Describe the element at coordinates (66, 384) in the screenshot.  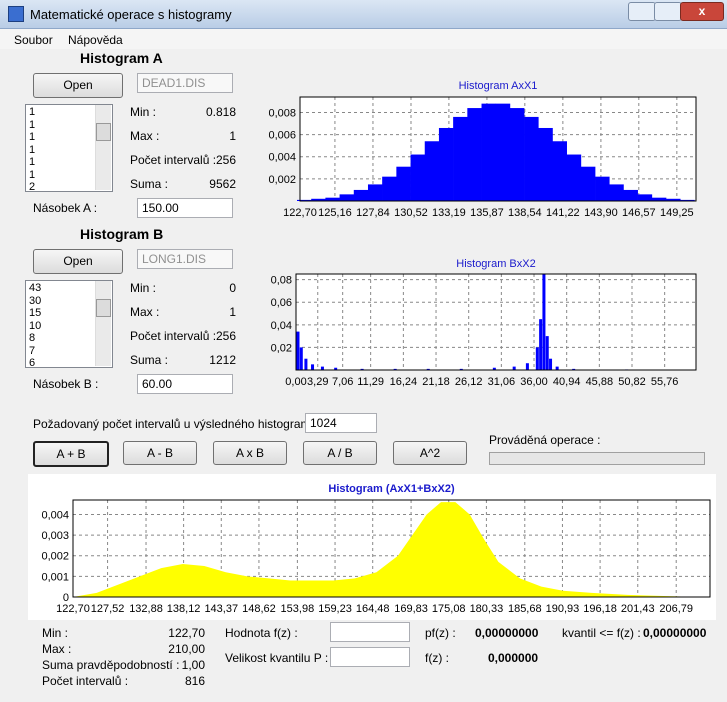
I see `multiplier-label: Násobek B :` at that location.